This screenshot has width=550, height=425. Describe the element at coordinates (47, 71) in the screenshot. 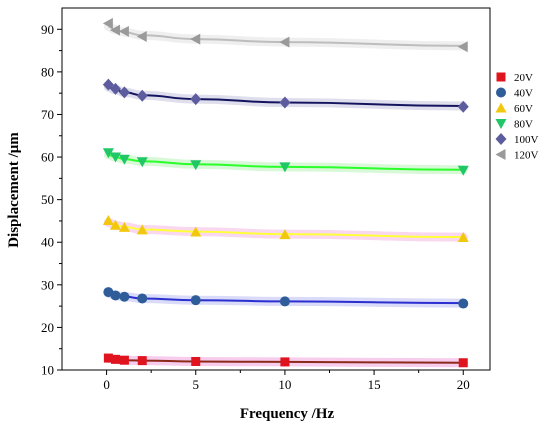

I see `y-tick-label: 80` at that location.